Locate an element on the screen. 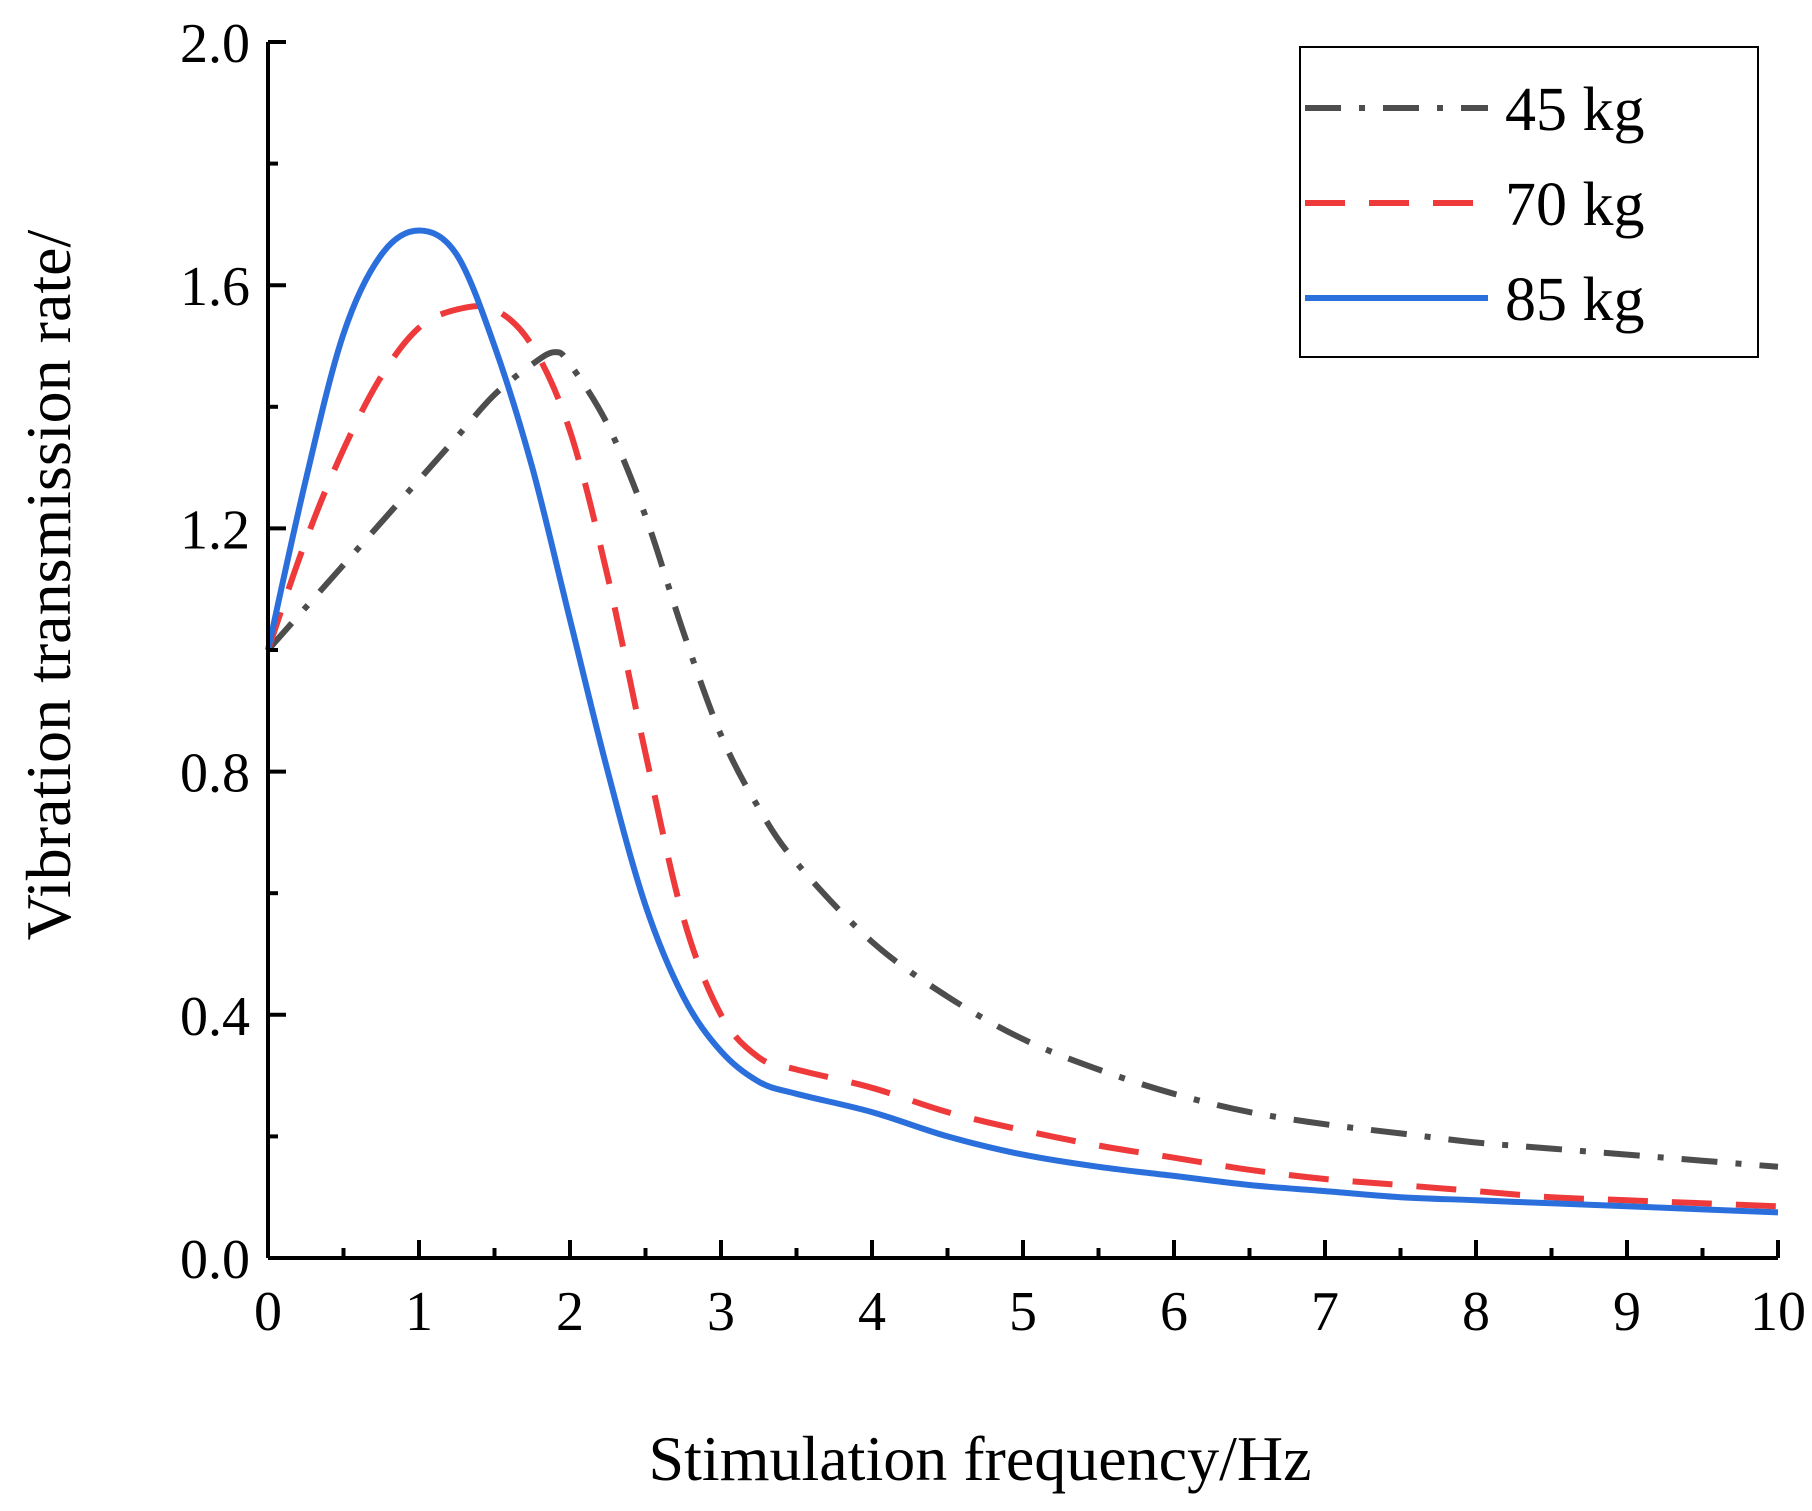 The width and height of the screenshot is (1812, 1511). y-tick-label: 1.2 is located at coordinates (215, 530).